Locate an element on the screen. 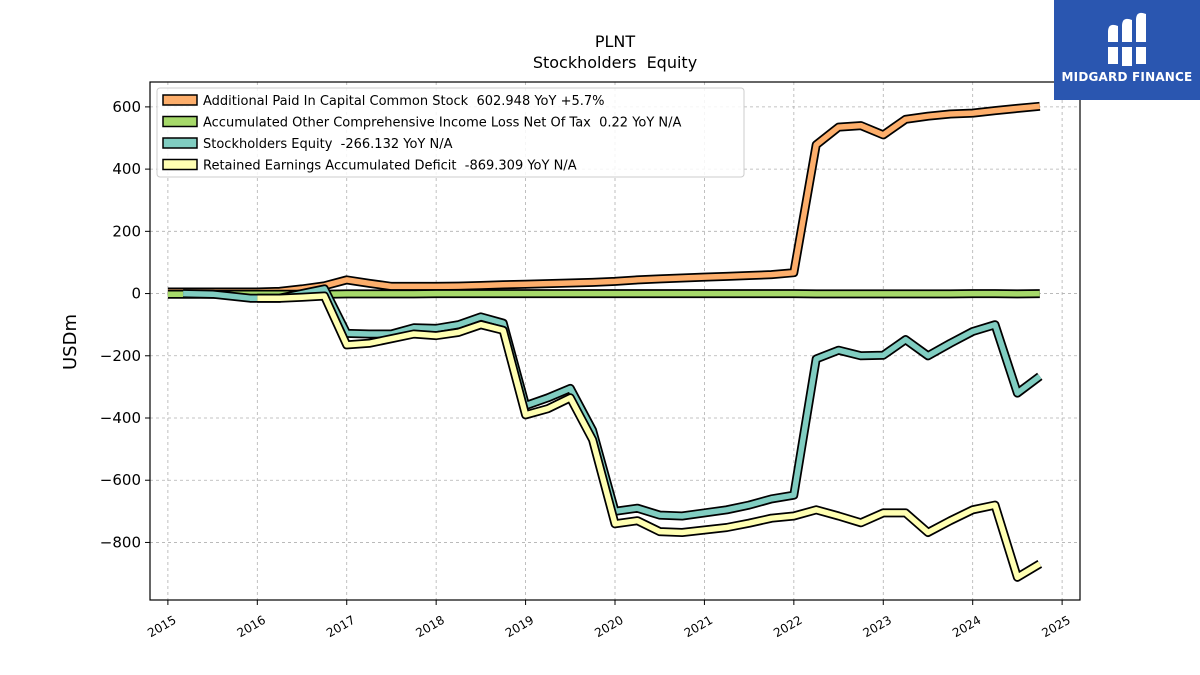 This screenshot has height=675, width=1200. x-tick-label: 2024 is located at coordinates (966, 626).